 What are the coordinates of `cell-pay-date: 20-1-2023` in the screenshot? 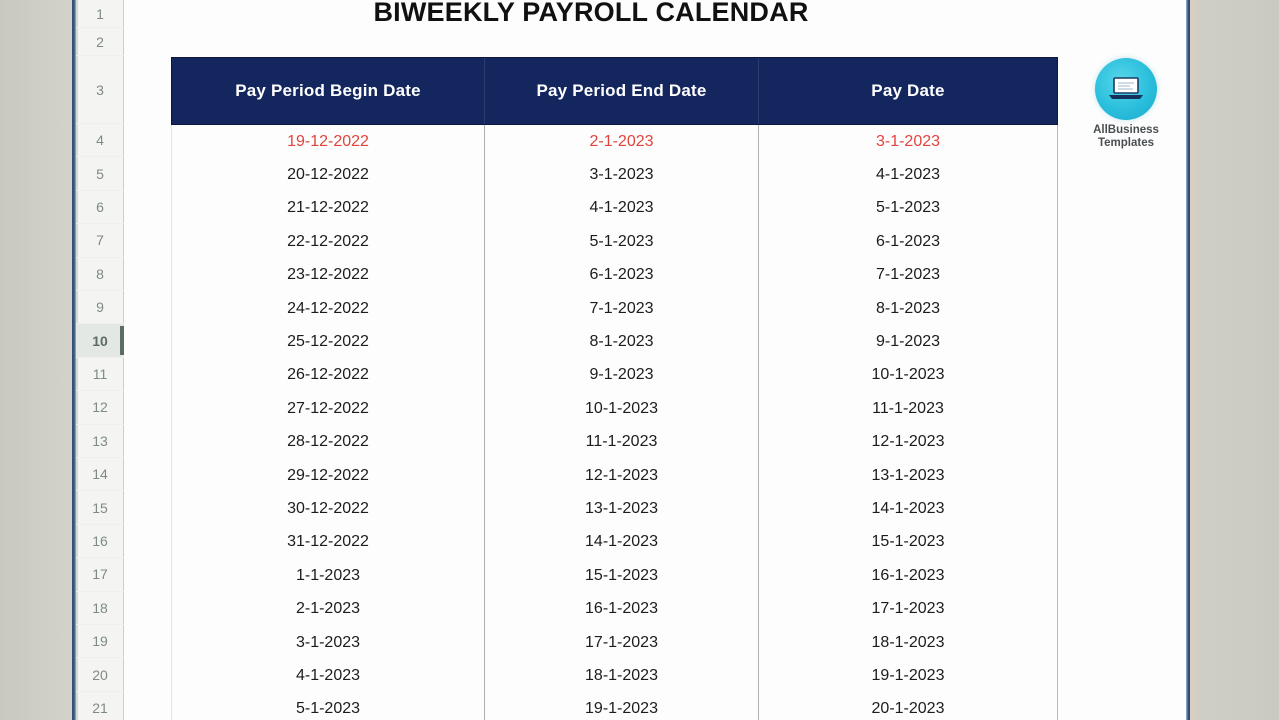 It's located at (908, 709).